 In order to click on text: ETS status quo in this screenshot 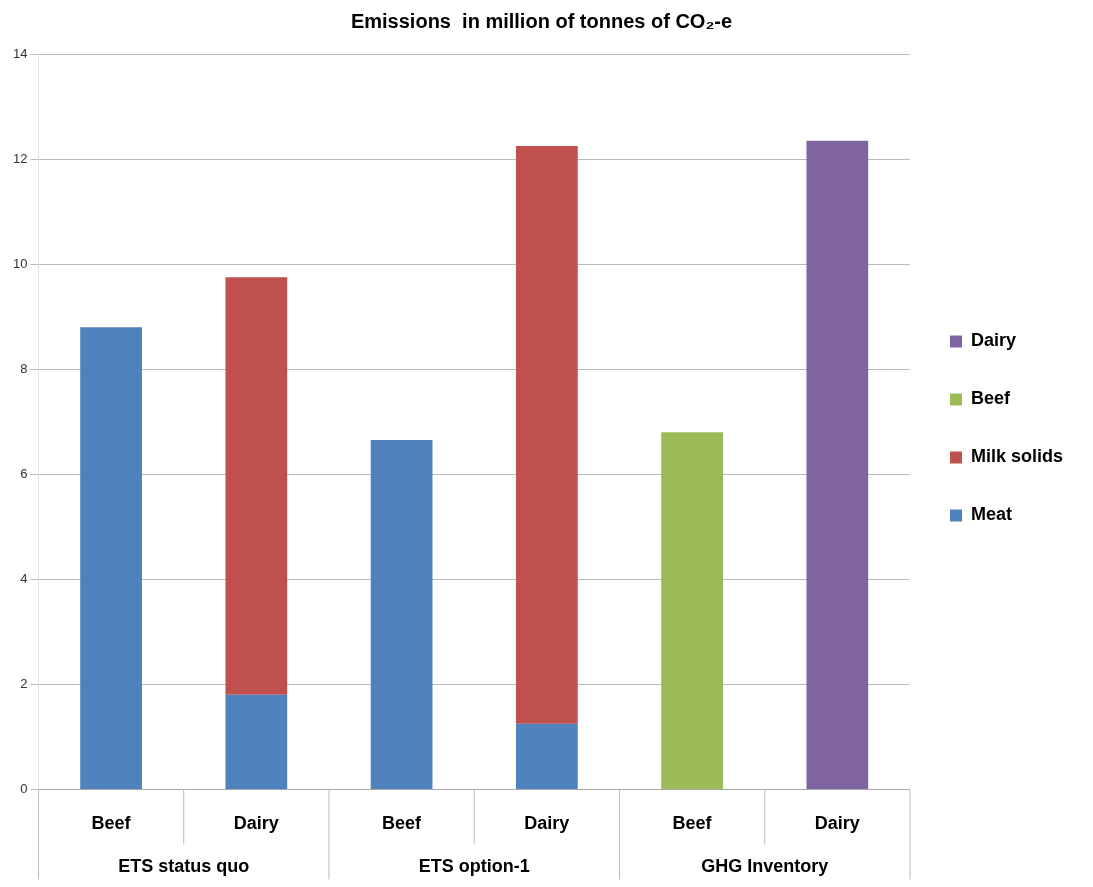, I will do `click(184, 866)`.